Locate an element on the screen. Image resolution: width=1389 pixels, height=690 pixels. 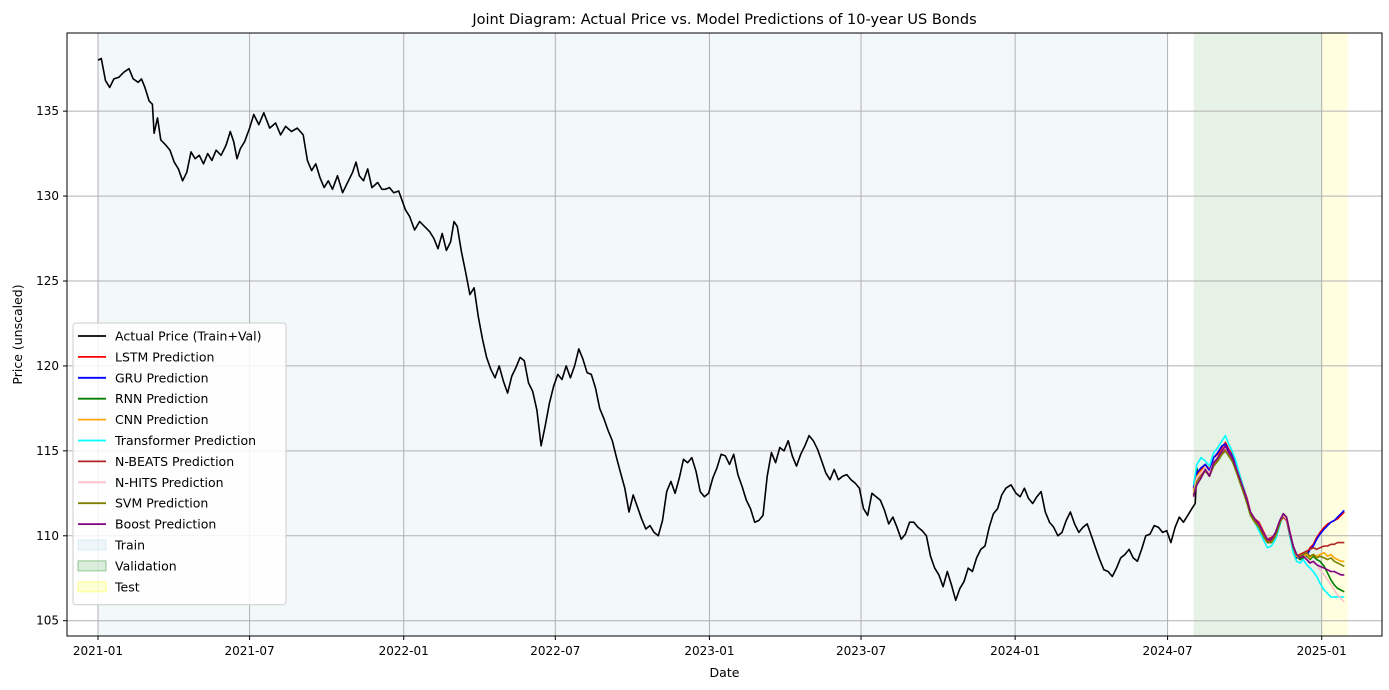
series-line-svm-prediction is located at coordinates (1268, 509).